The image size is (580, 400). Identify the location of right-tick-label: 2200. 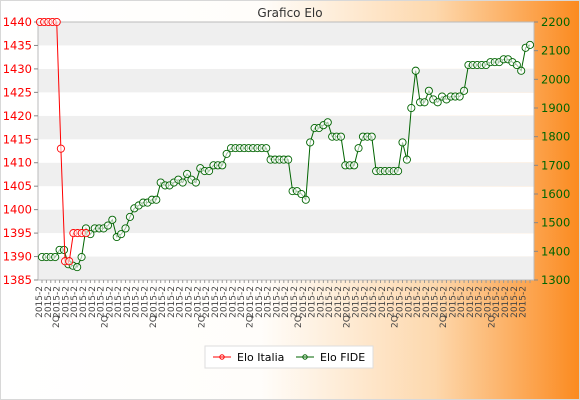
(555, 22).